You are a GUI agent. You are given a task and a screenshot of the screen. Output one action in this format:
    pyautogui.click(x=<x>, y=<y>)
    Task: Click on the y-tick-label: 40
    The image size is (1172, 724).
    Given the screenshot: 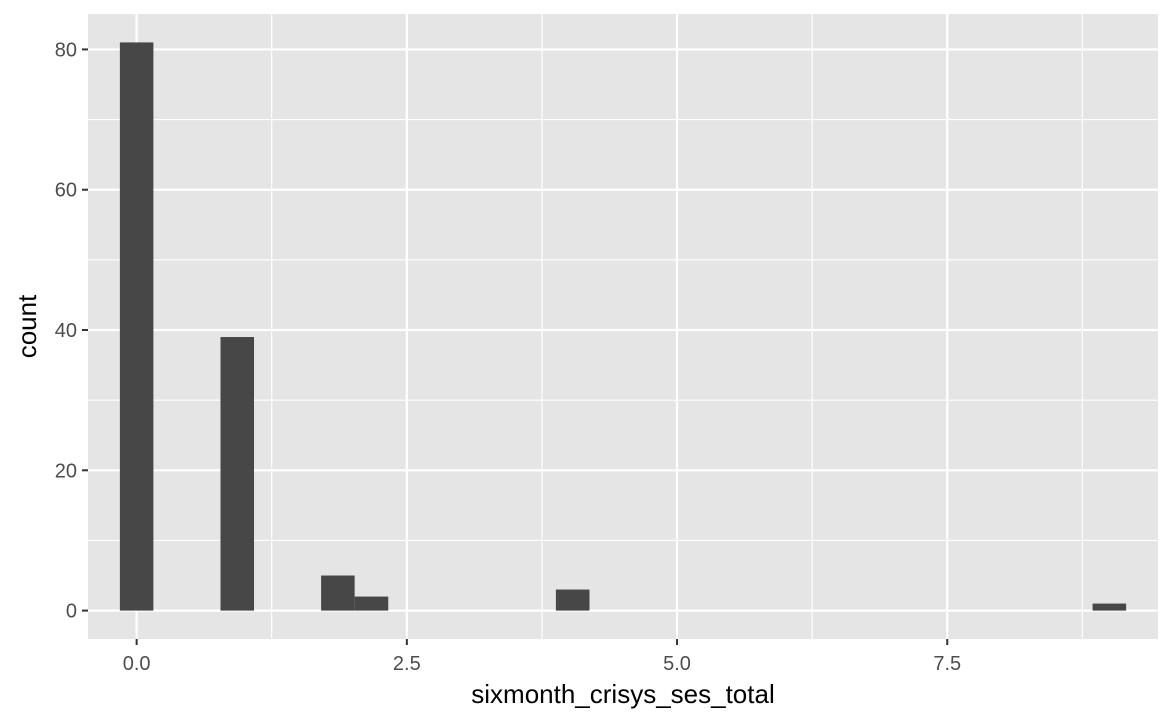 What is the action you would take?
    pyautogui.click(x=66, y=331)
    